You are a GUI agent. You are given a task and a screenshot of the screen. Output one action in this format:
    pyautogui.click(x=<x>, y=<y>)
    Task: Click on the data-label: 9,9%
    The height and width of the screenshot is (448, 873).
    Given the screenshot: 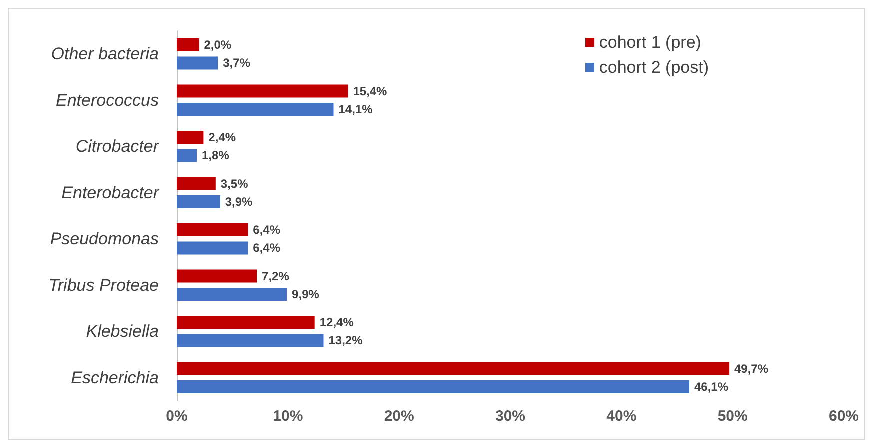 What is the action you would take?
    pyautogui.click(x=306, y=294)
    